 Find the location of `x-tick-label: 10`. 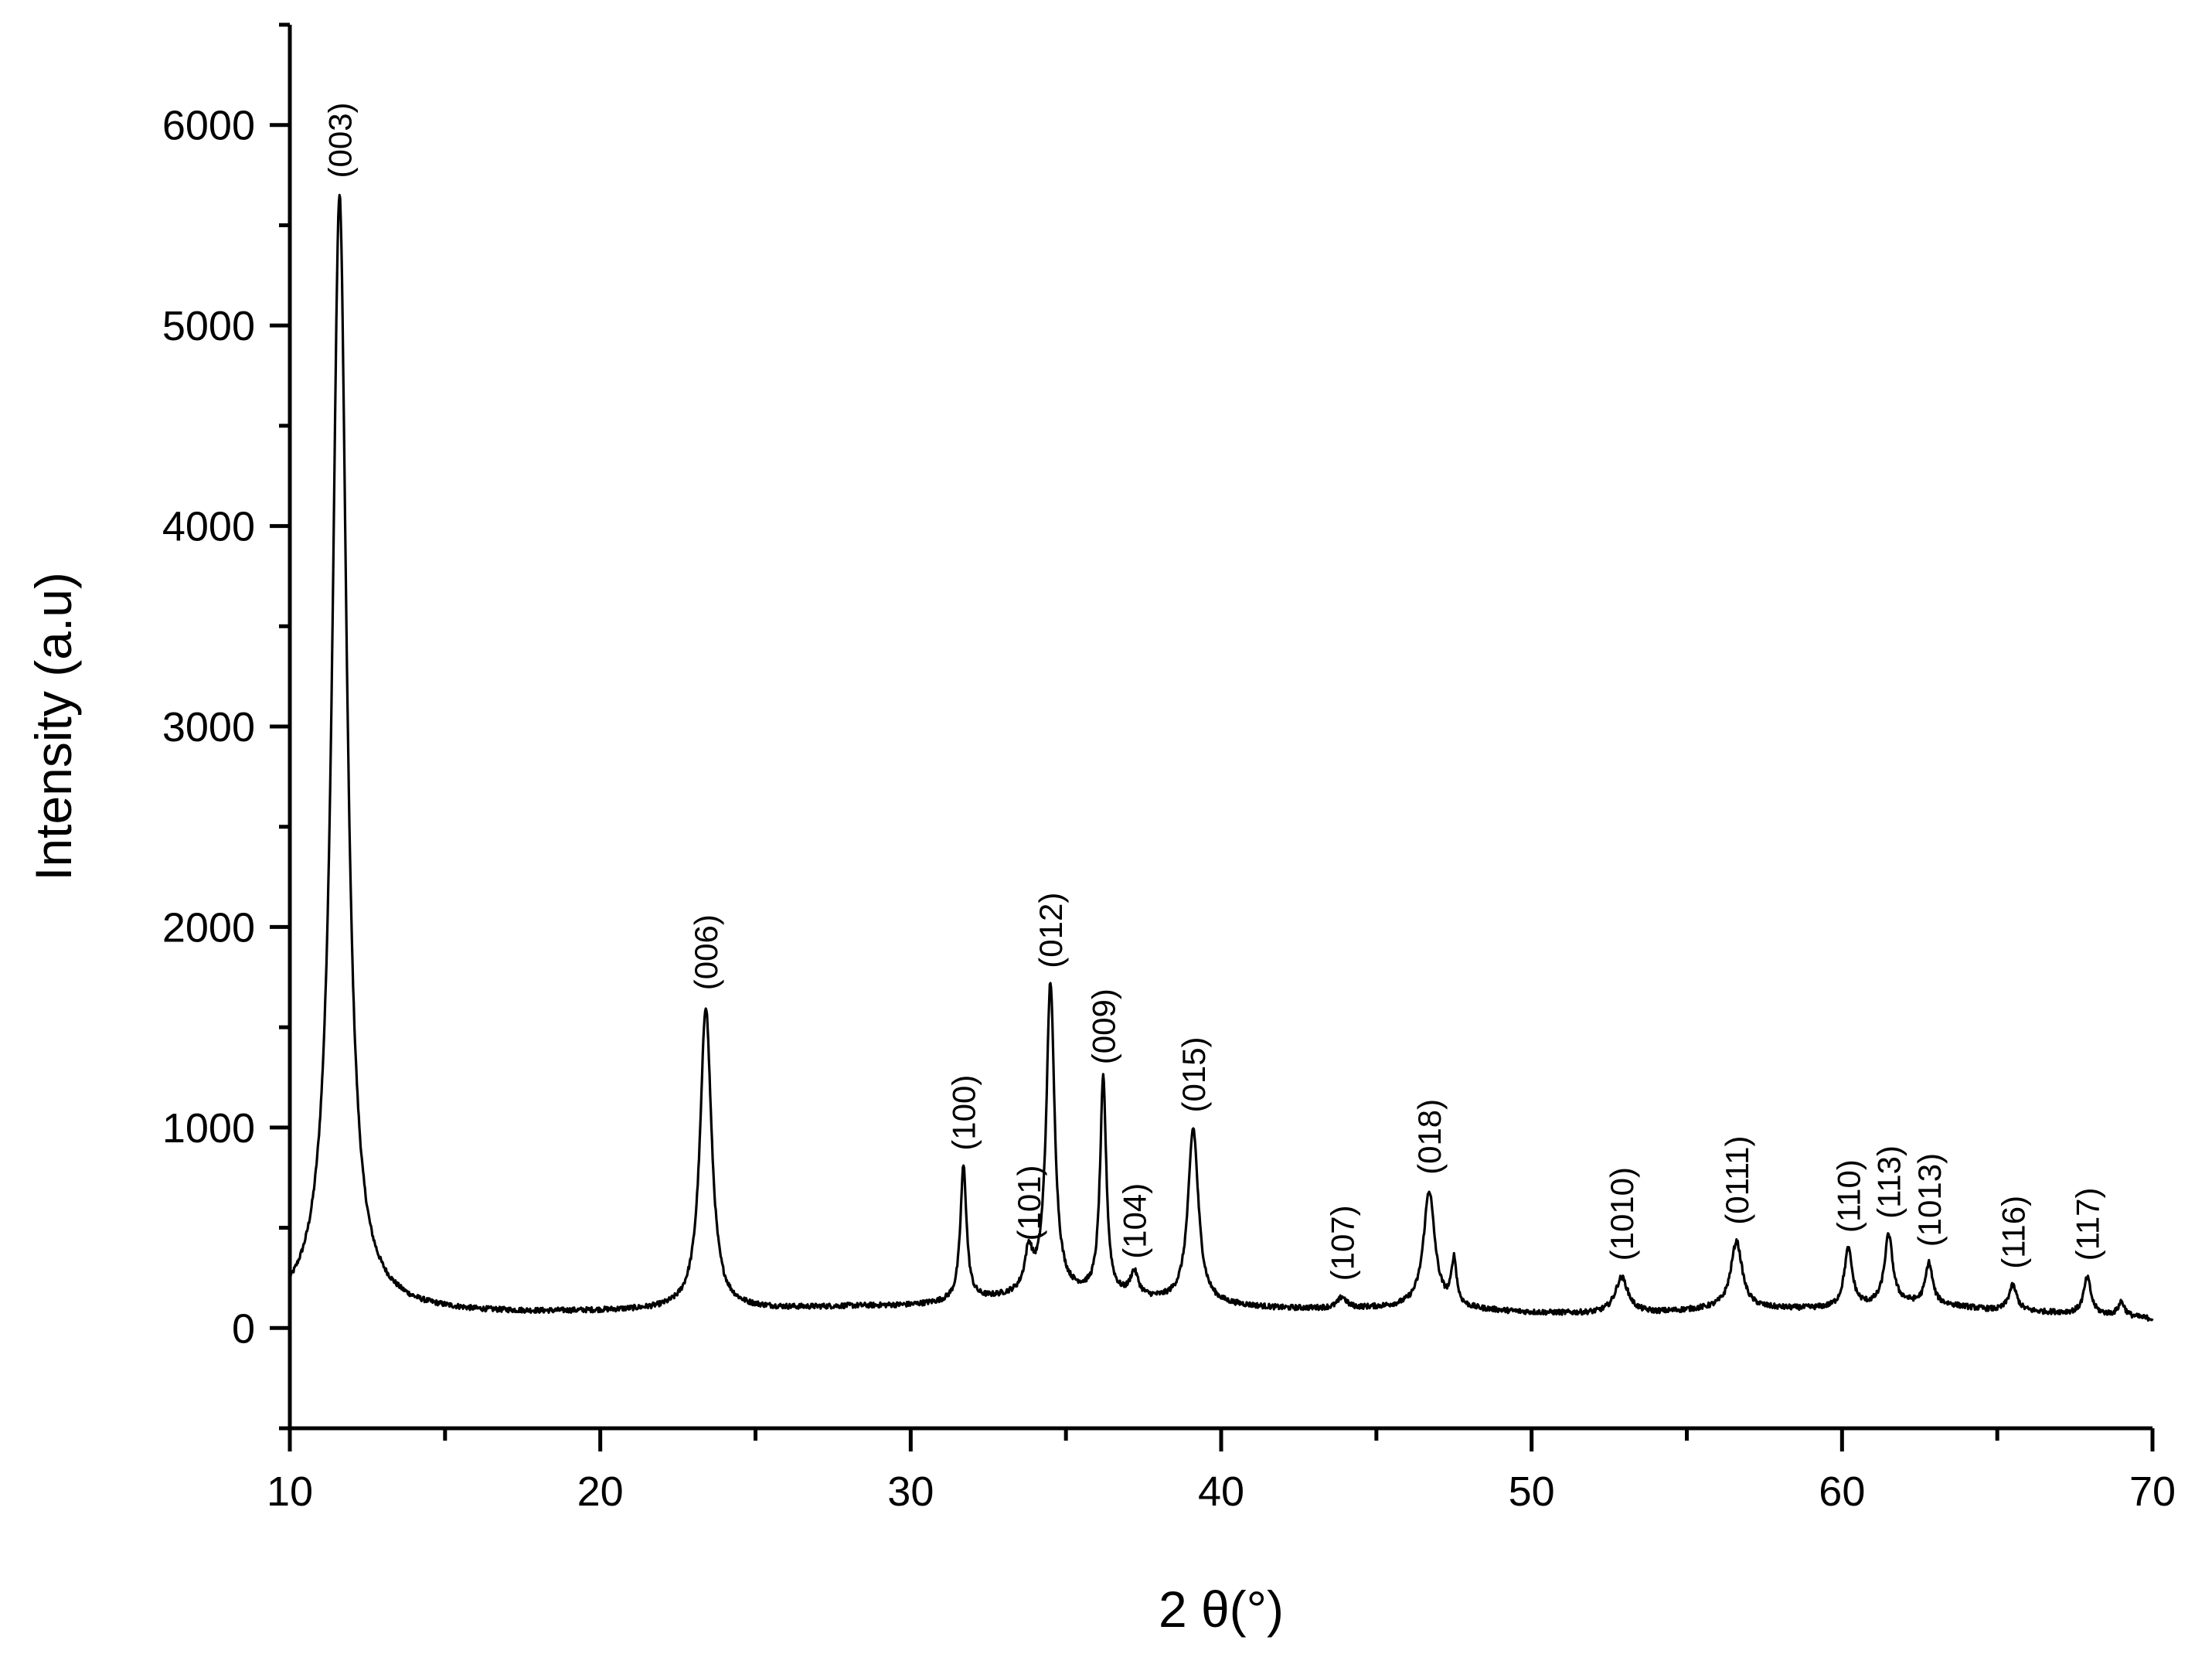

x-tick-label: 10 is located at coordinates (290, 1491).